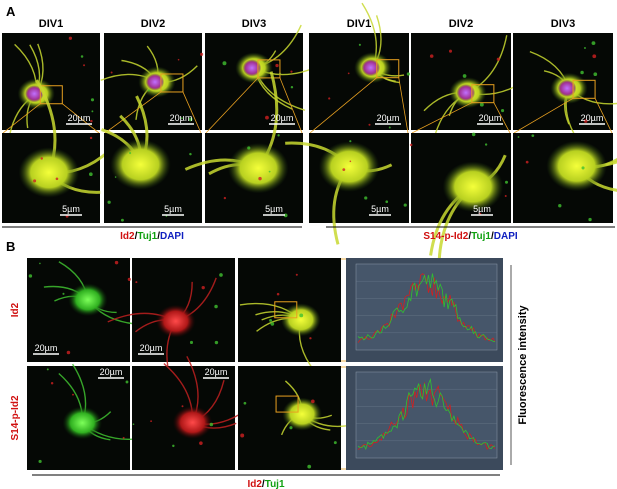  What do you see at coordinates (127, 236) in the screenshot?
I see `caption-part: Id2` at bounding box center [127, 236].